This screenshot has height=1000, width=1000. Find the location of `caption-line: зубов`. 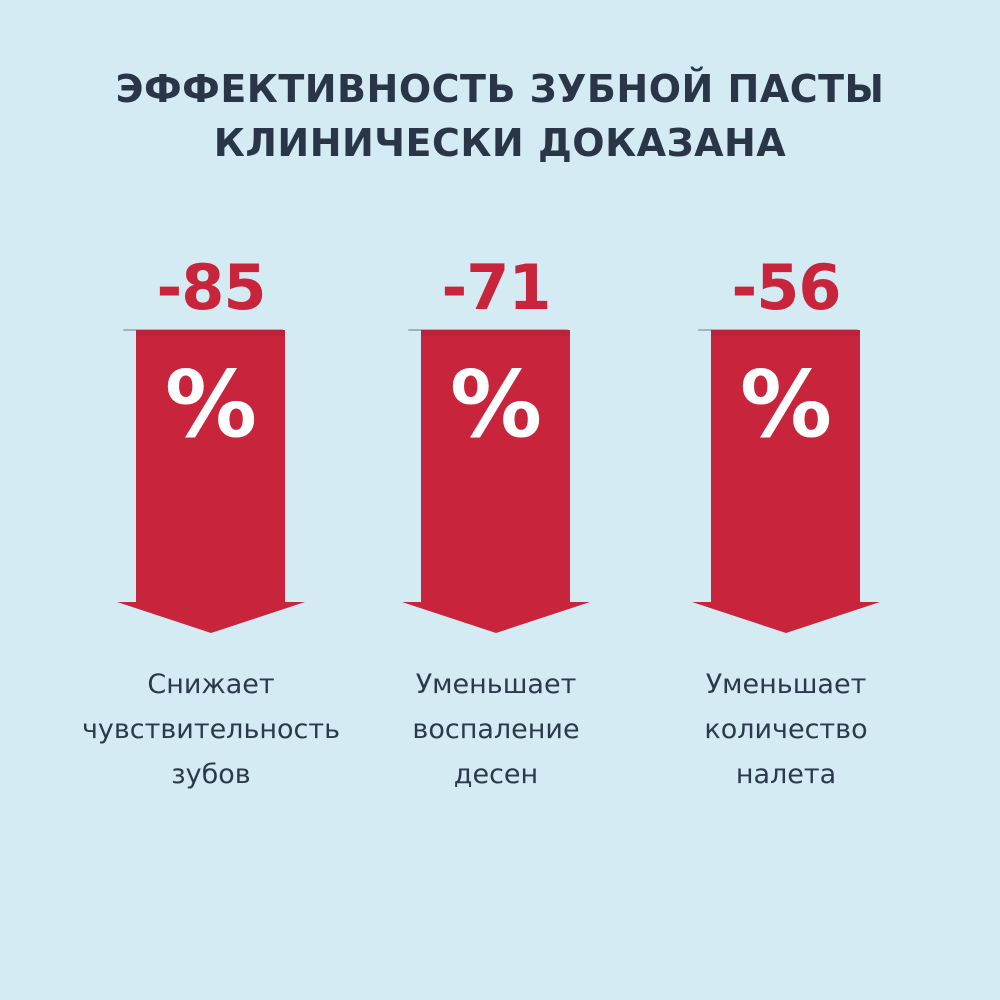

caption-line: зубов is located at coordinates (211, 774).